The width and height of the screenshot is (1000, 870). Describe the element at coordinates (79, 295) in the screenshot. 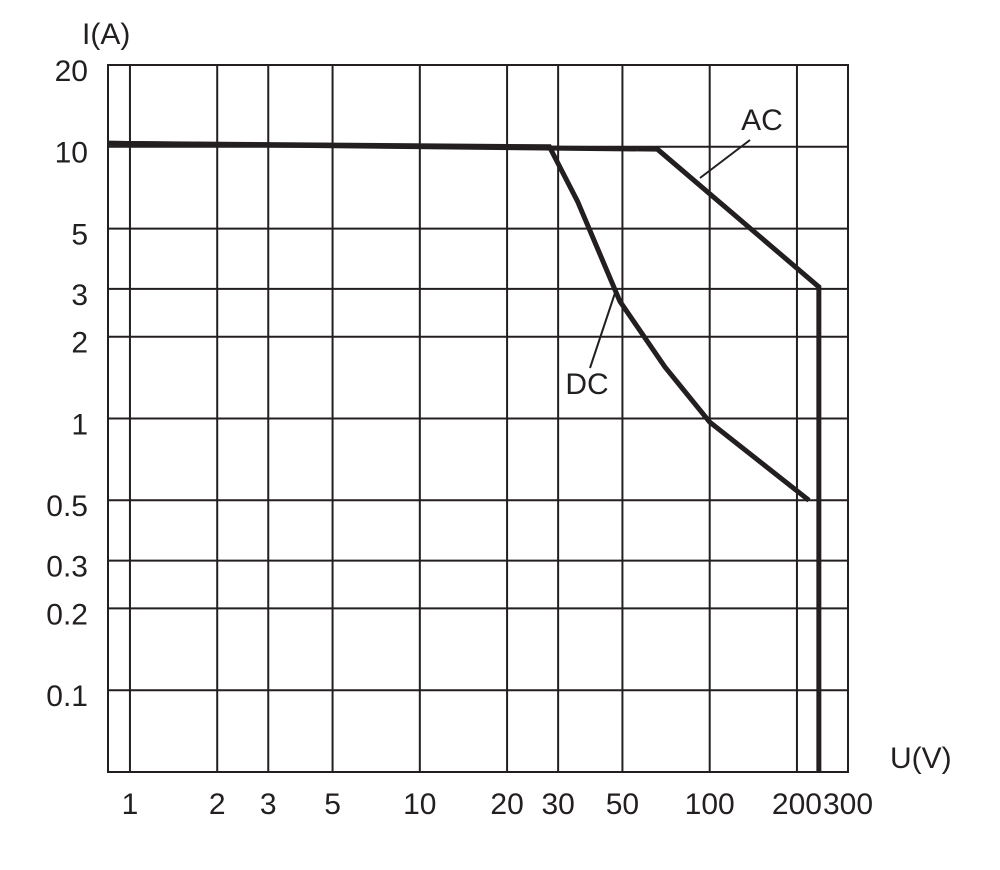

I see `y-tick-label: 3` at that location.